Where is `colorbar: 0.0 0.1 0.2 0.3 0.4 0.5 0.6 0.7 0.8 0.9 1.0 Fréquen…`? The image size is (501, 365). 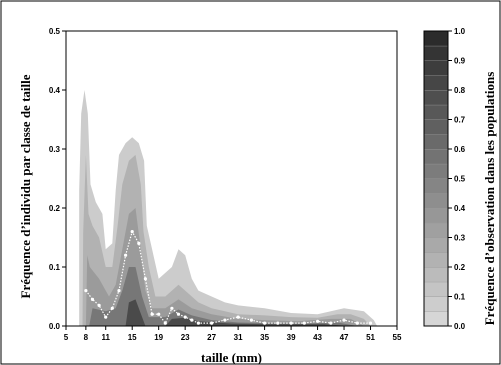
colorbar: 0.0 0.1 0.2 0.3 0.4 0.5 0.6 0.7 0.8 0.9 1.0 Fréquen… is located at coordinates (460, 179).